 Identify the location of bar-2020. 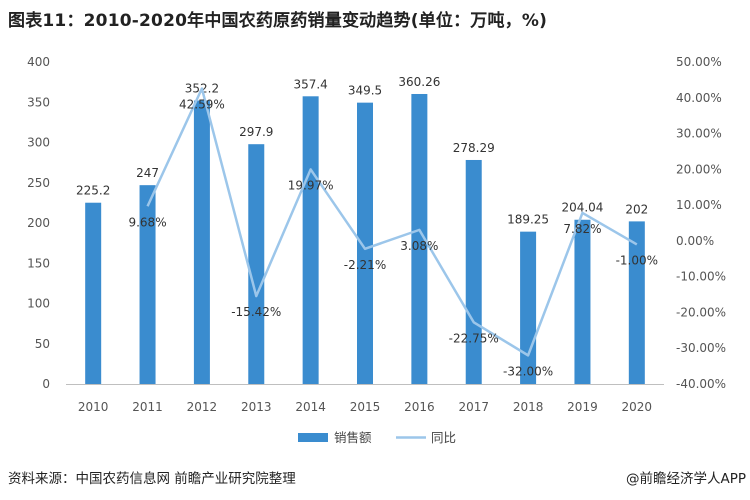
(636, 302).